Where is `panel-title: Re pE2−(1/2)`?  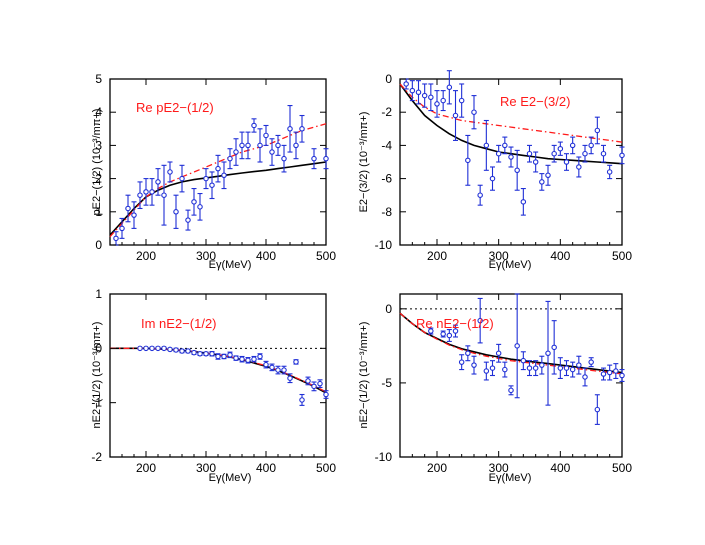 panel-title: Re pE2−(1/2) is located at coordinates (175, 107).